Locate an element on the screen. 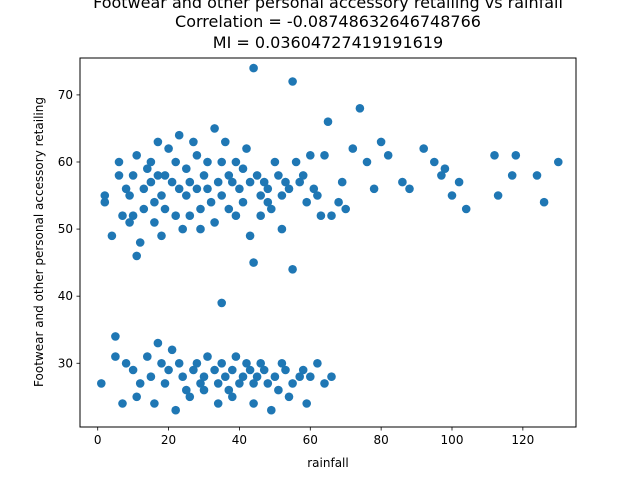  x-tick-label: 80 is located at coordinates (381, 440).